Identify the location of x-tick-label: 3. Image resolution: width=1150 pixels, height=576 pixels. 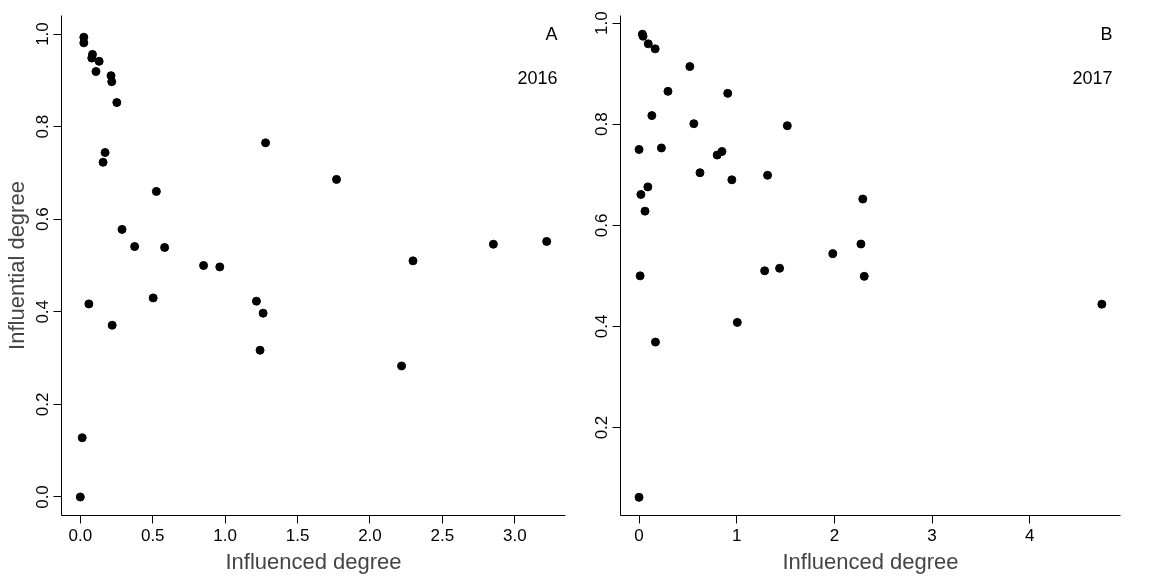
(932, 535).